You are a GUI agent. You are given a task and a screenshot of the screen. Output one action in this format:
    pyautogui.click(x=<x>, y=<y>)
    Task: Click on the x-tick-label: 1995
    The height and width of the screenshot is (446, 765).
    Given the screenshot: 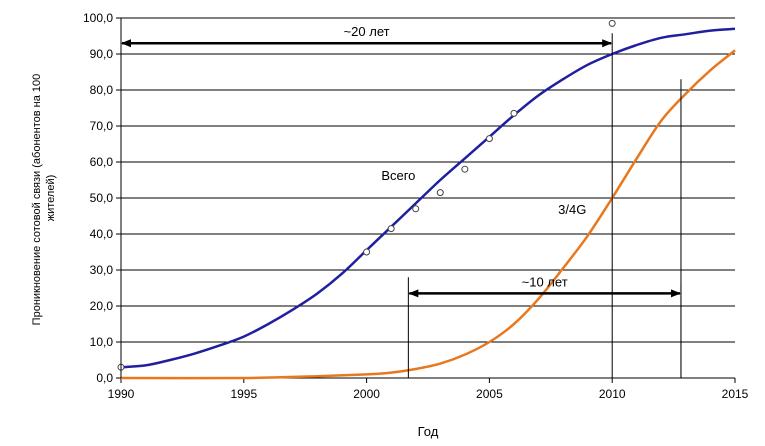 What is the action you would take?
    pyautogui.click(x=243, y=394)
    